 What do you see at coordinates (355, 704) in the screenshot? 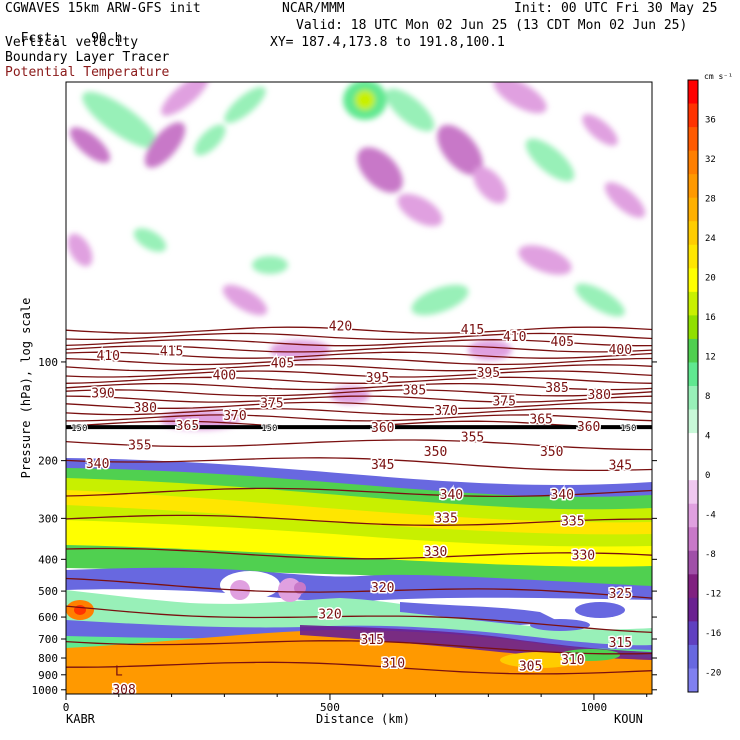
I see `x-axis: 0 500 1000` at bounding box center [355, 704].